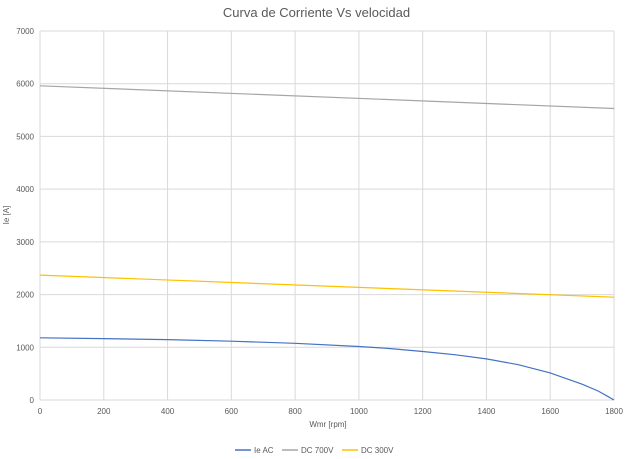 This screenshot has width=633, height=459. What do you see at coordinates (104, 411) in the screenshot?
I see `x-tick-label: 200` at bounding box center [104, 411].